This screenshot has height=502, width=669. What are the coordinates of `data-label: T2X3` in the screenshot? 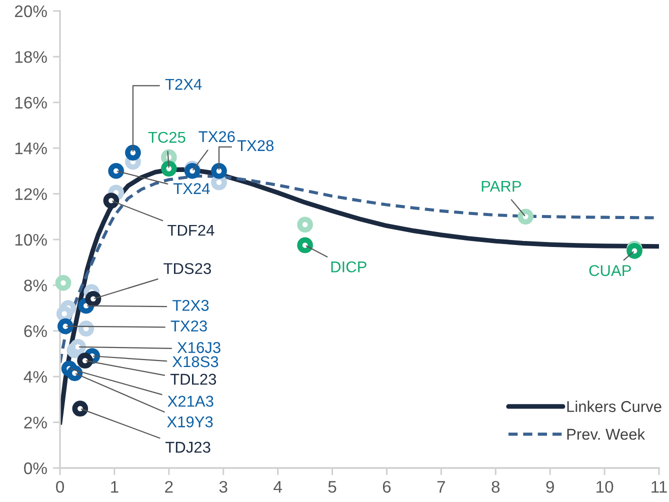 It's located at (190, 305).